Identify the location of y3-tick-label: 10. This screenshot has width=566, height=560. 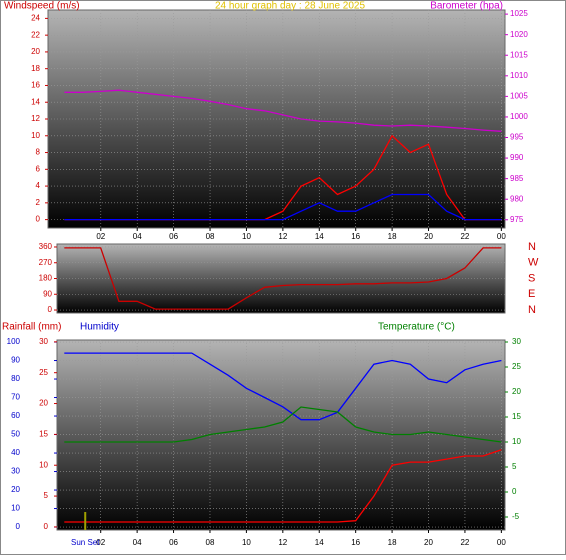
(43, 464).